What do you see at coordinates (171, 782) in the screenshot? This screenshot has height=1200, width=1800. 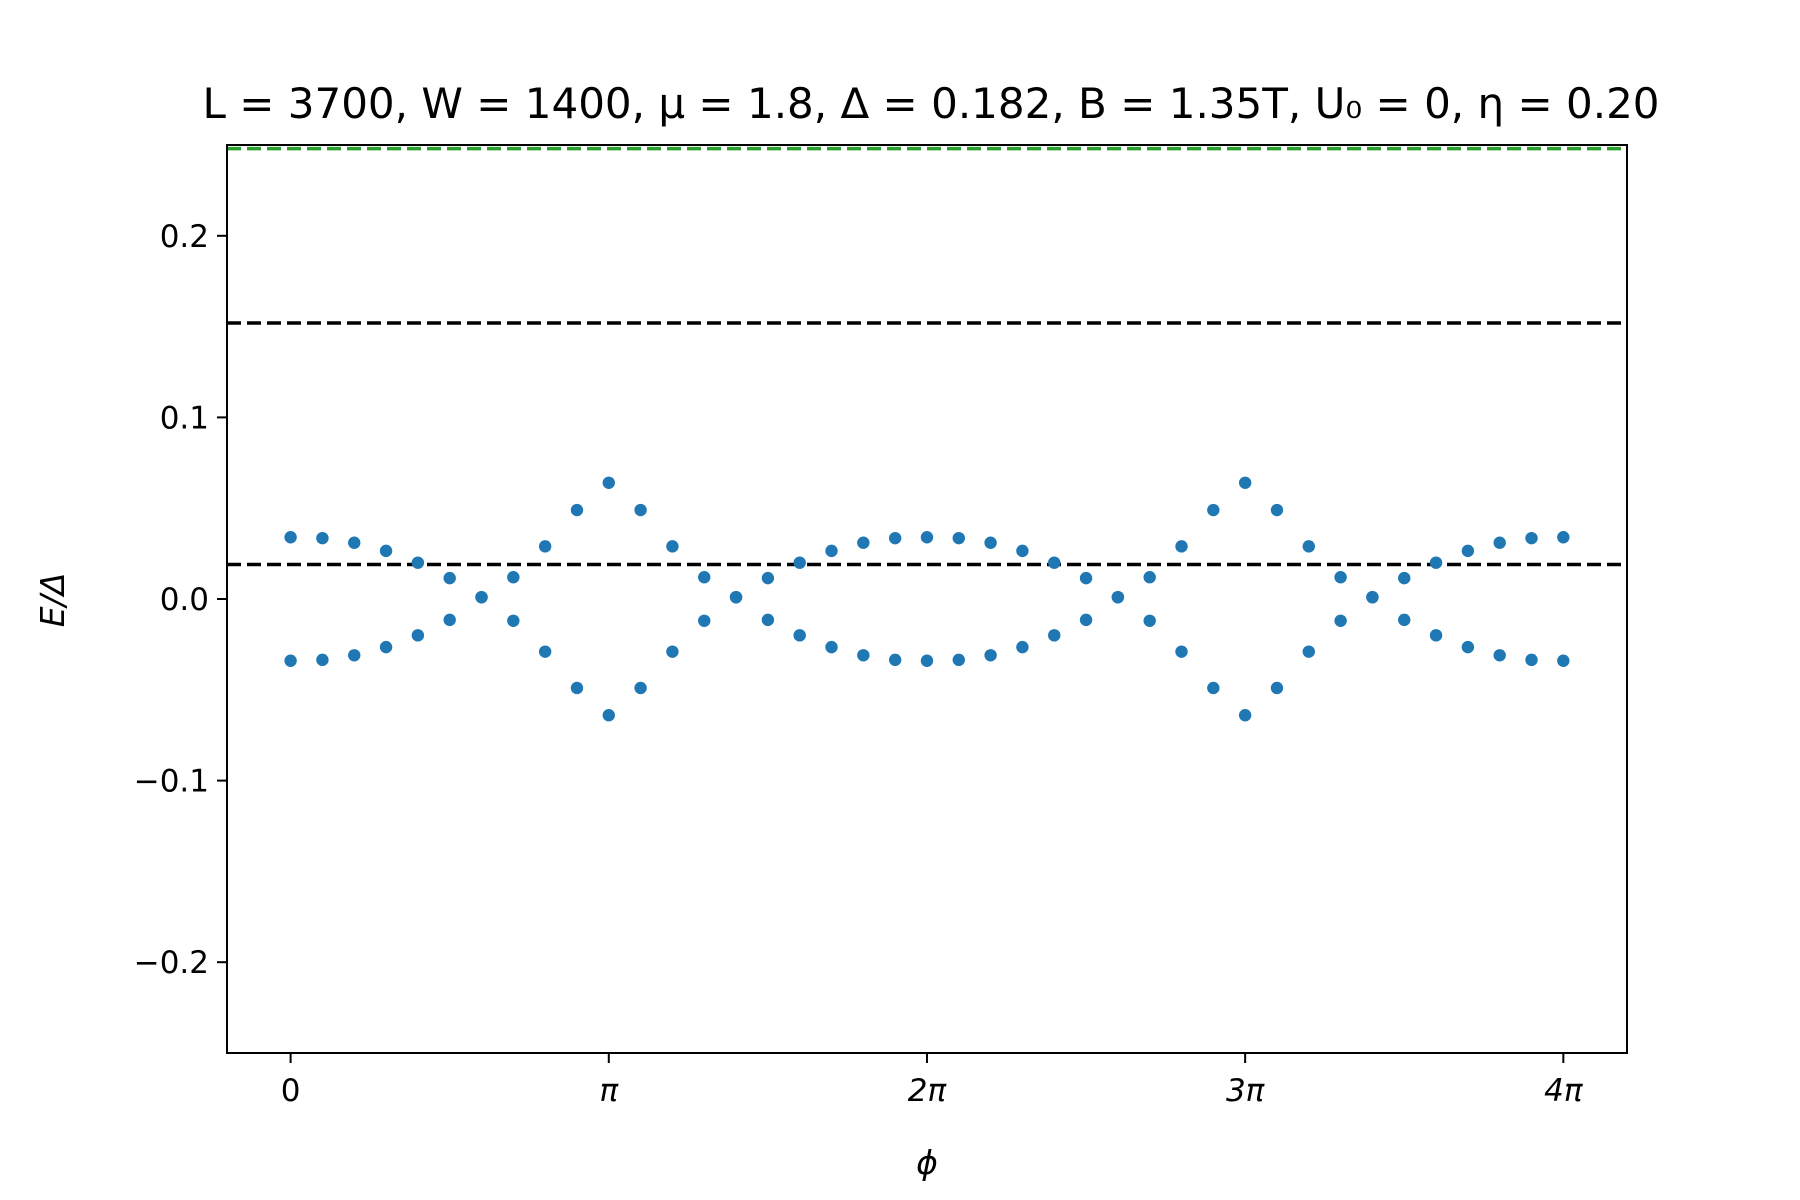 I see `y-tick-label: −0.1` at bounding box center [171, 782].